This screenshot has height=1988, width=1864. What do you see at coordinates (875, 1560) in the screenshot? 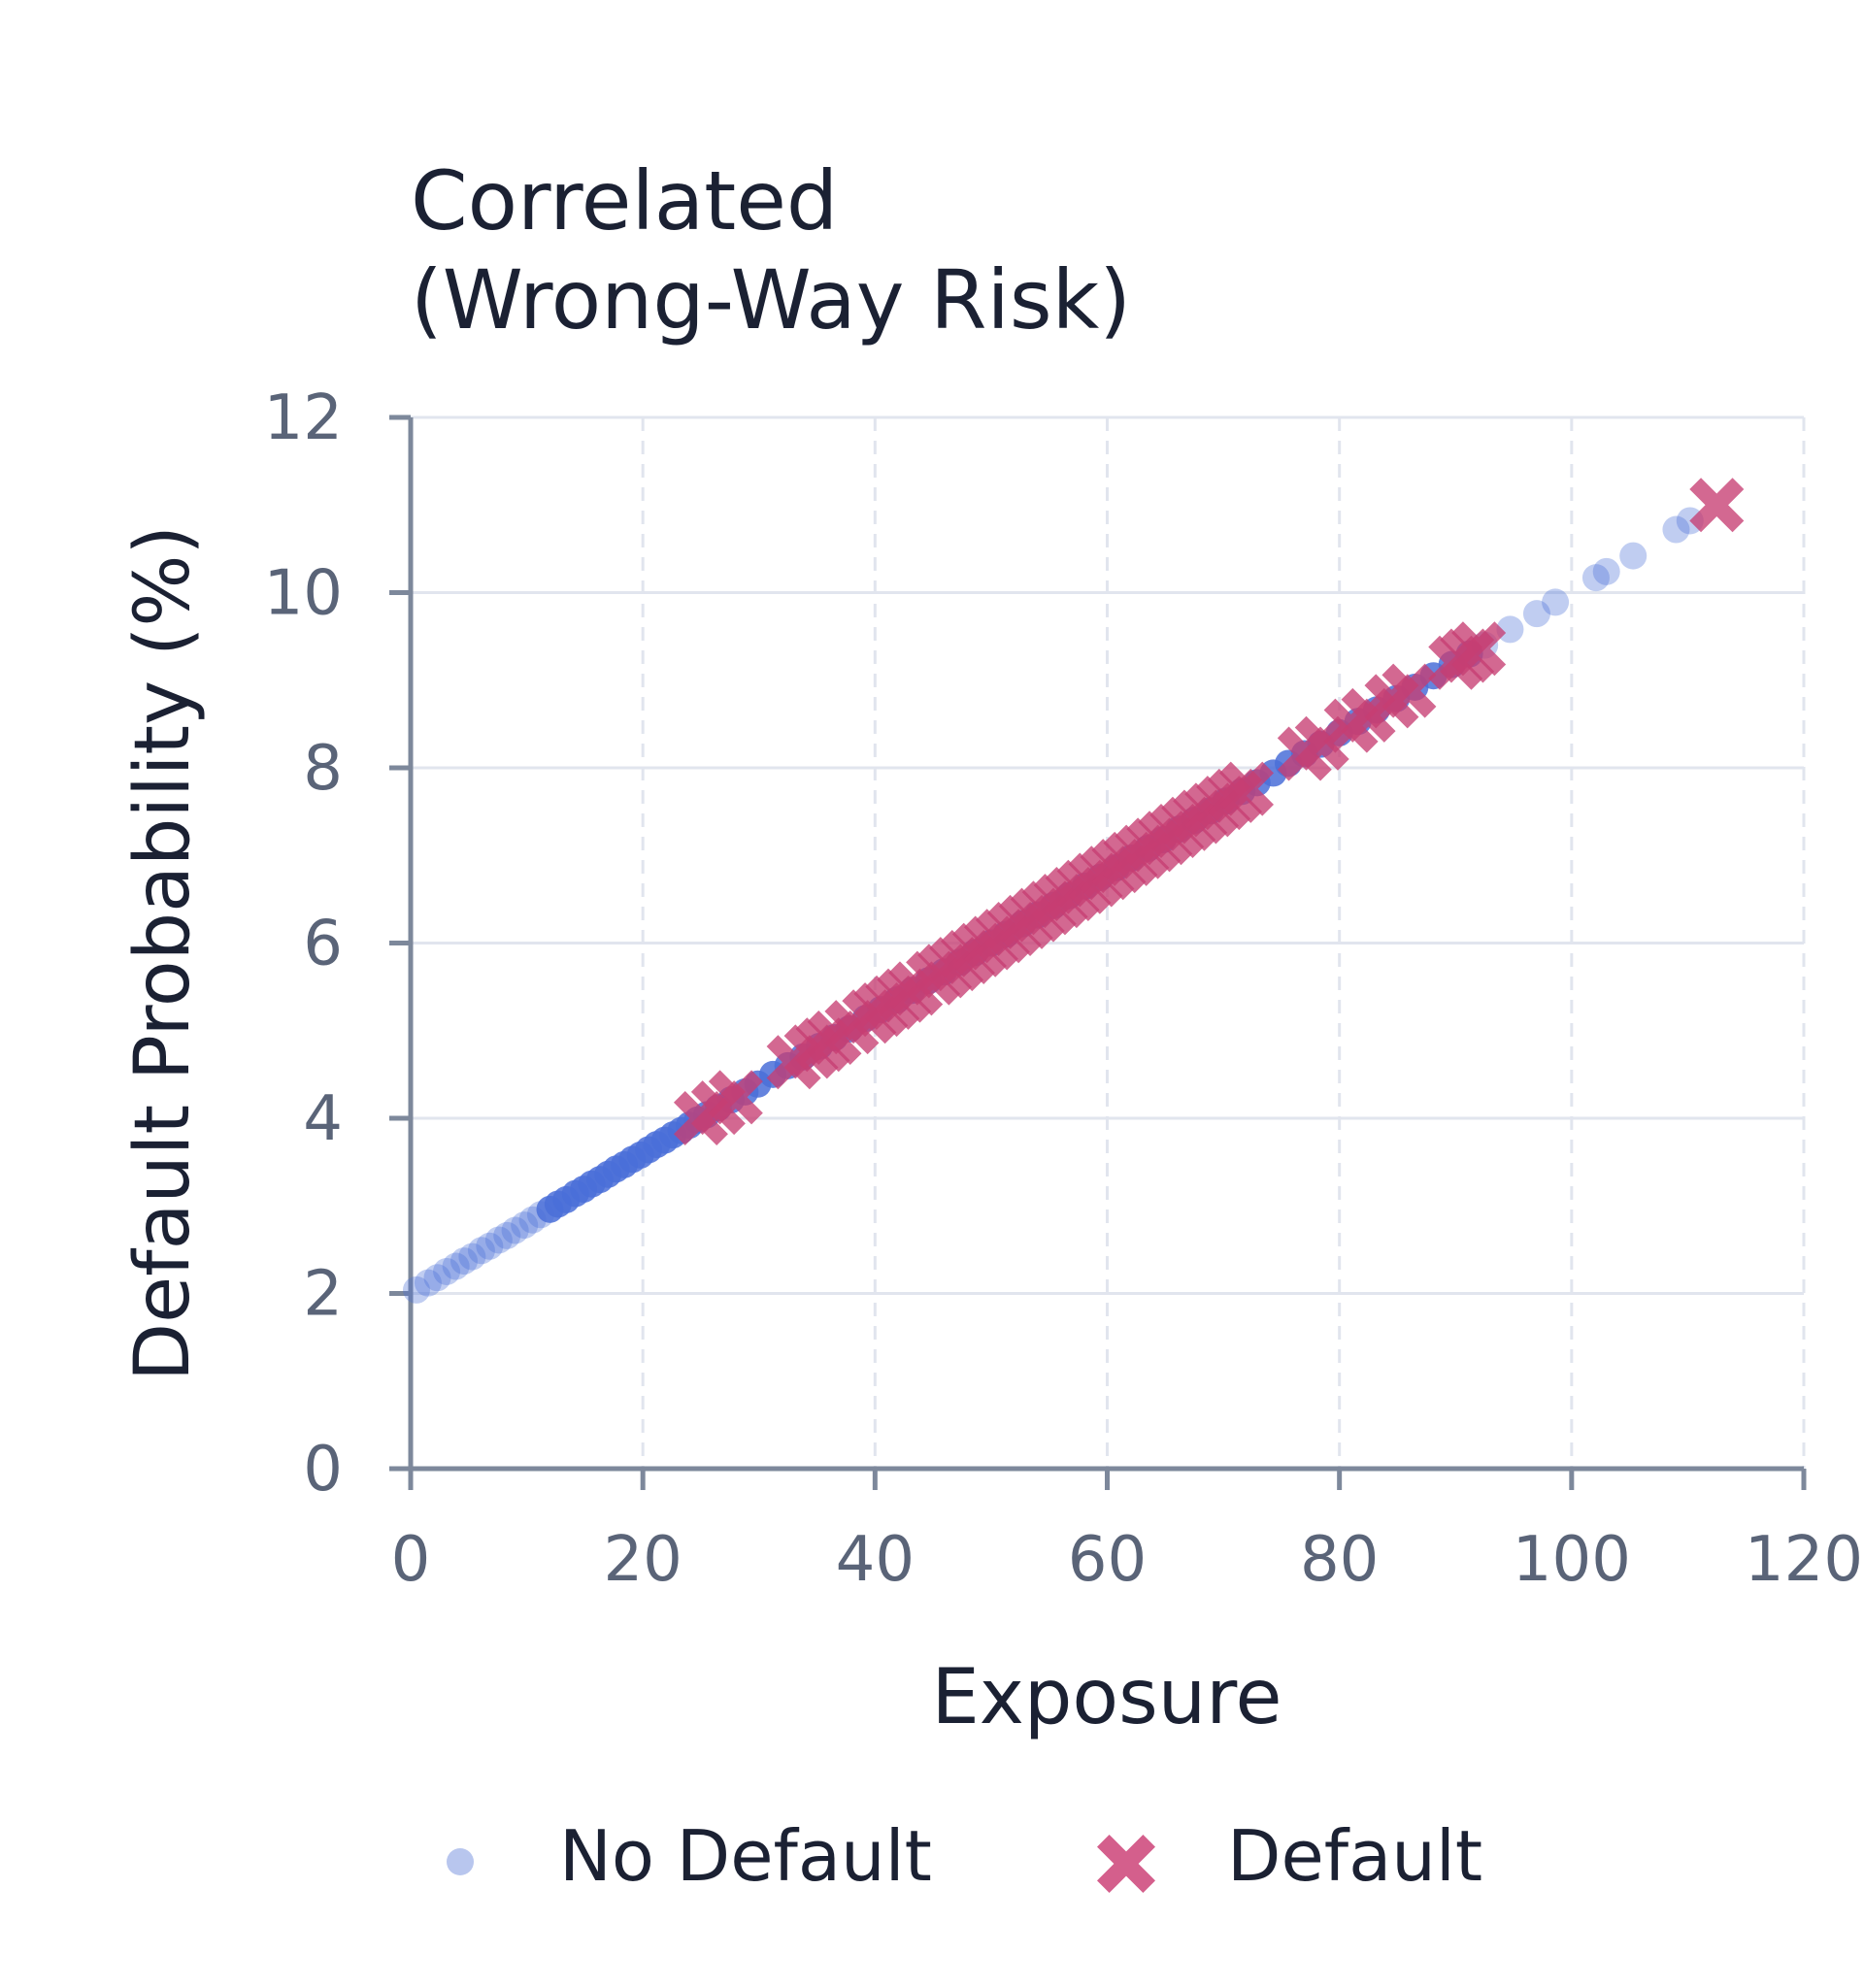
I see `x-tick-label: 40` at bounding box center [875, 1560].